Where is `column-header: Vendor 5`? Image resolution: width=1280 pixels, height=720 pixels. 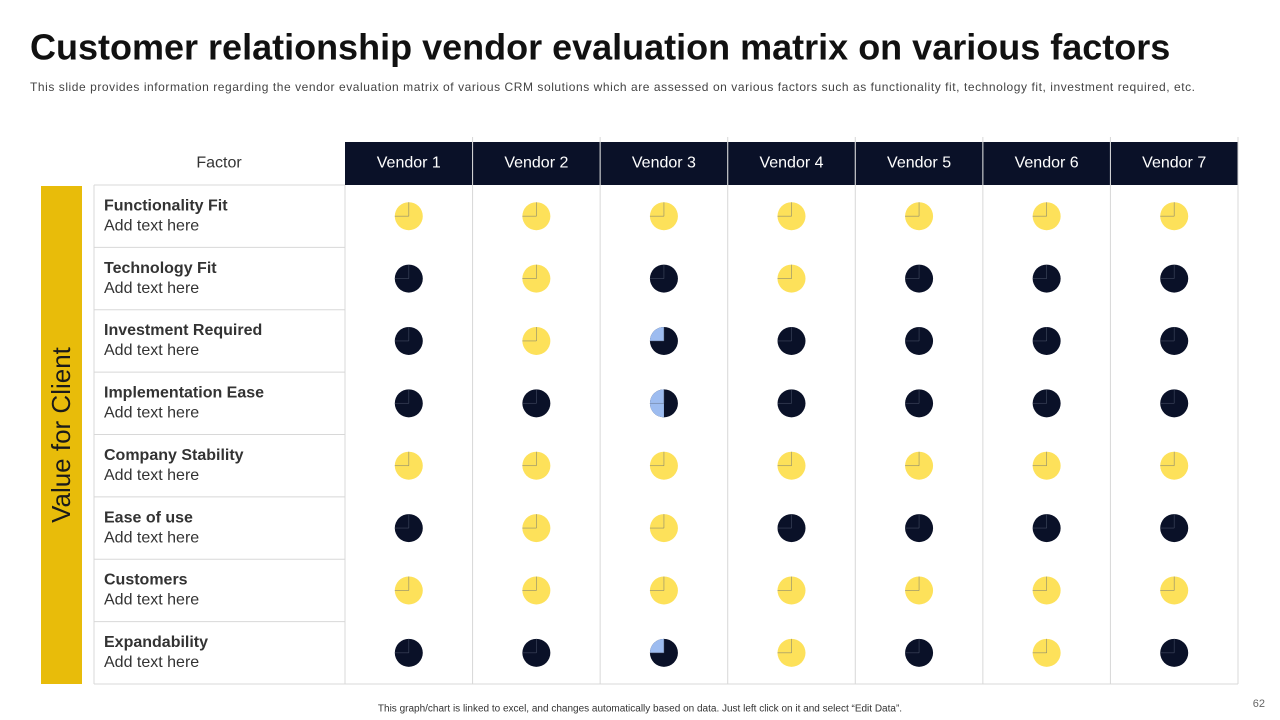
column-header: Vendor 5 is located at coordinates (919, 163).